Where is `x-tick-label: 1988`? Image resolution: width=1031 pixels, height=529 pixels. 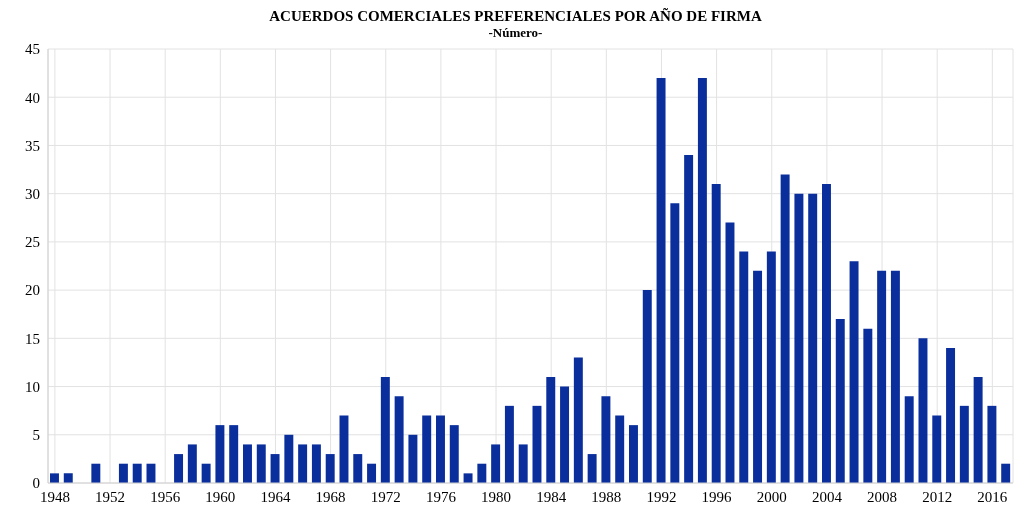 x-tick-label: 1988 is located at coordinates (606, 496).